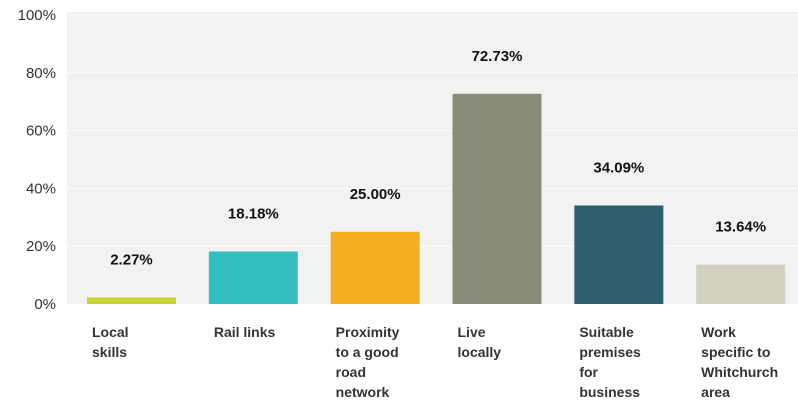 The width and height of the screenshot is (798, 406). I want to click on data-label: 18.18%, so click(253, 213).